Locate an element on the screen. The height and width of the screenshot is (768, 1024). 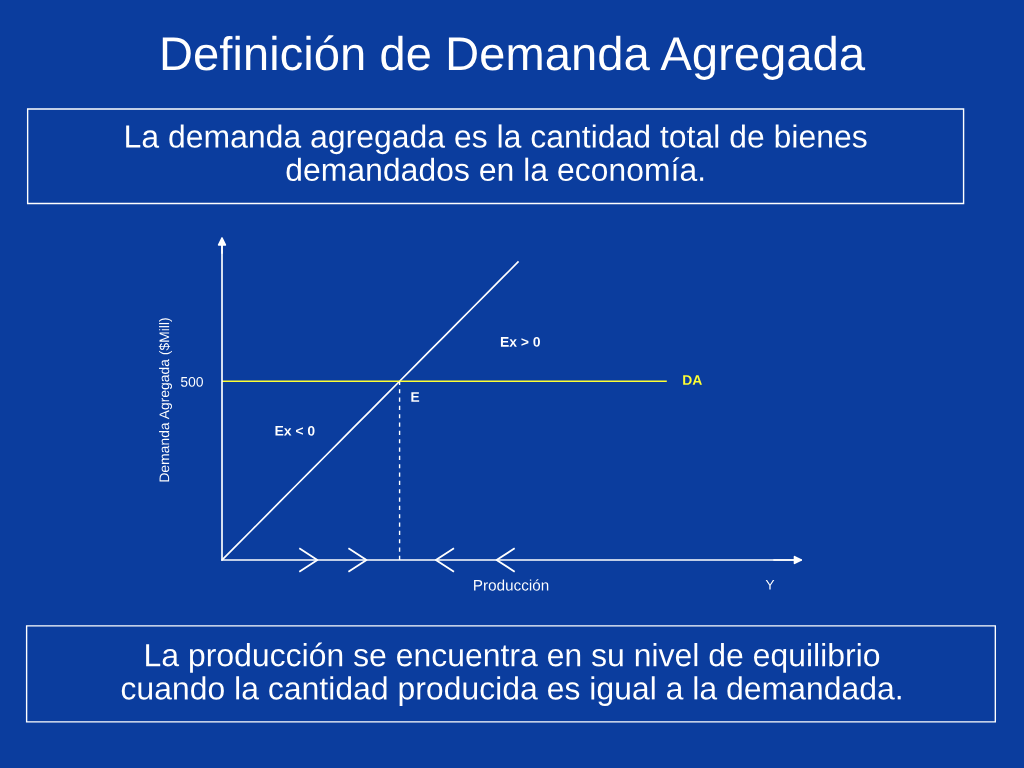
annotation: Ex < 0 is located at coordinates (295, 430).